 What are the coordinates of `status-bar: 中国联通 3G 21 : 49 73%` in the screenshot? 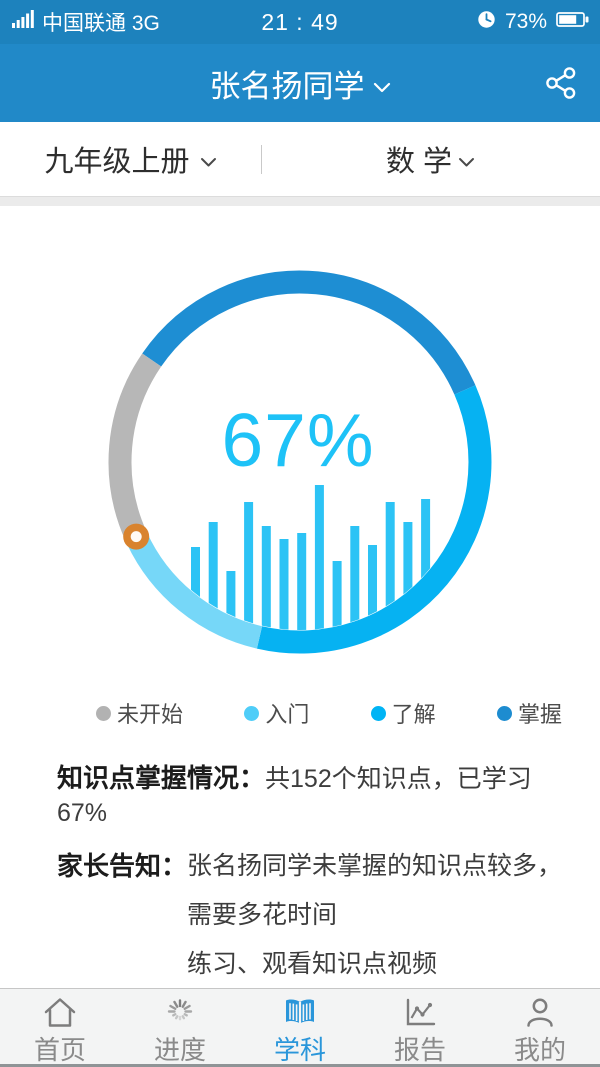 It's located at (300, 22).